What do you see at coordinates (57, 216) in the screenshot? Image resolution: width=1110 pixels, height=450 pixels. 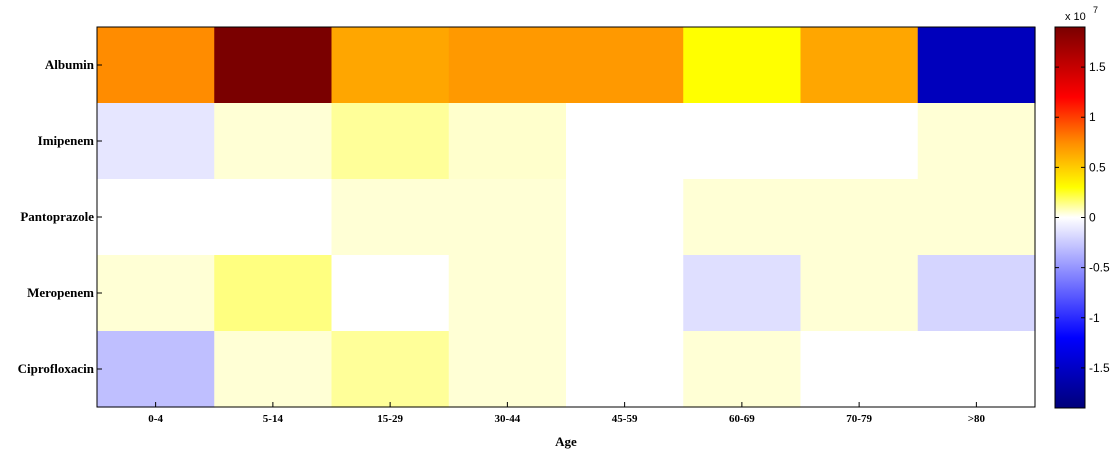 I see `row-label: Pantoprazole` at bounding box center [57, 216].